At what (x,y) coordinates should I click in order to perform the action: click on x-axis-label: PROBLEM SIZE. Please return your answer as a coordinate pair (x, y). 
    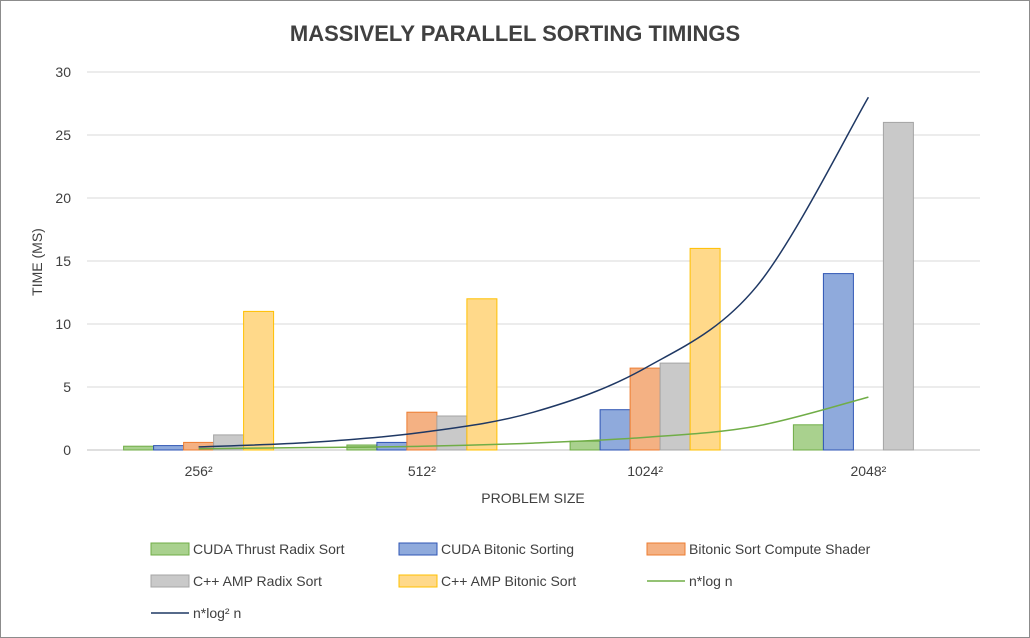
    Looking at the image, I should click on (532, 498).